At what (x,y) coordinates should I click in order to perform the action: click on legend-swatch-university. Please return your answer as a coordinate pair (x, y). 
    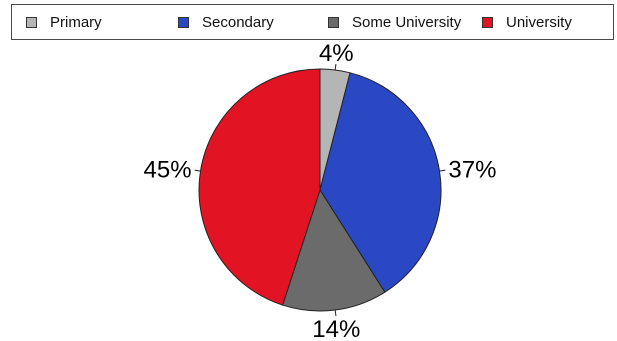
    Looking at the image, I should click on (487, 22).